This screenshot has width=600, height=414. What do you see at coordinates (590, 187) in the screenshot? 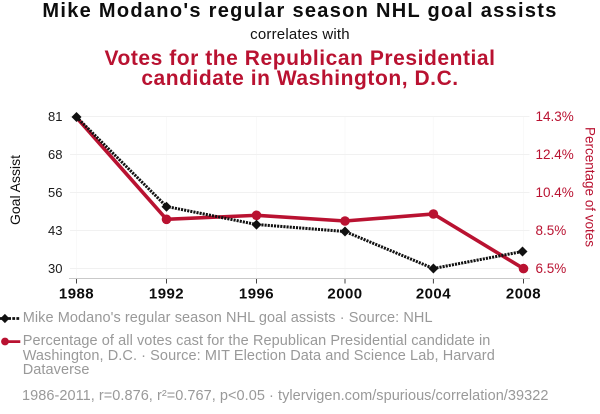
I see `svg-text: Percentage of votes` at bounding box center [590, 187].